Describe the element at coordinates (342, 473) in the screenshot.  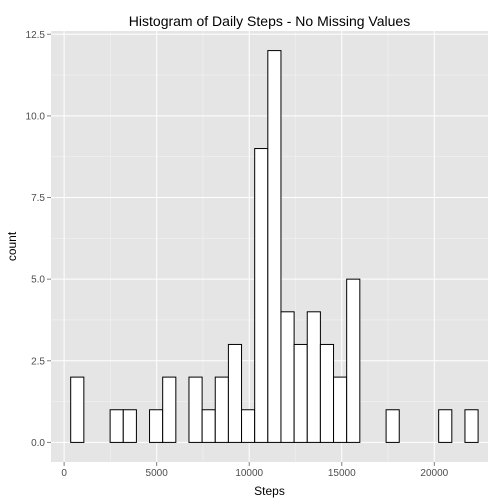
I see `x-tick-label: 15000` at that location.